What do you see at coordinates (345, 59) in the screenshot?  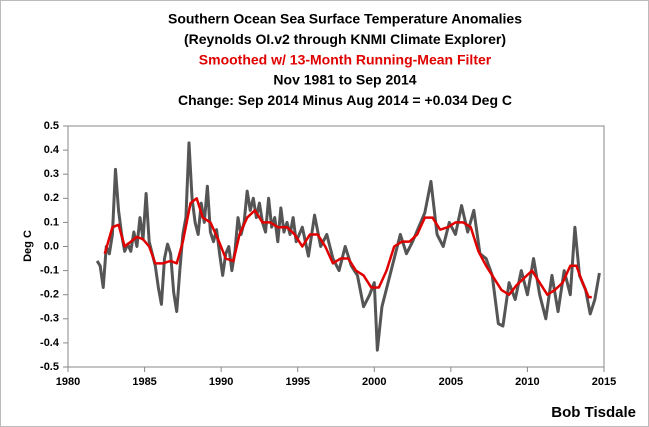 I see `chart-title: Smoothed w/ 13-Month Running-Mean Filter` at bounding box center [345, 59].